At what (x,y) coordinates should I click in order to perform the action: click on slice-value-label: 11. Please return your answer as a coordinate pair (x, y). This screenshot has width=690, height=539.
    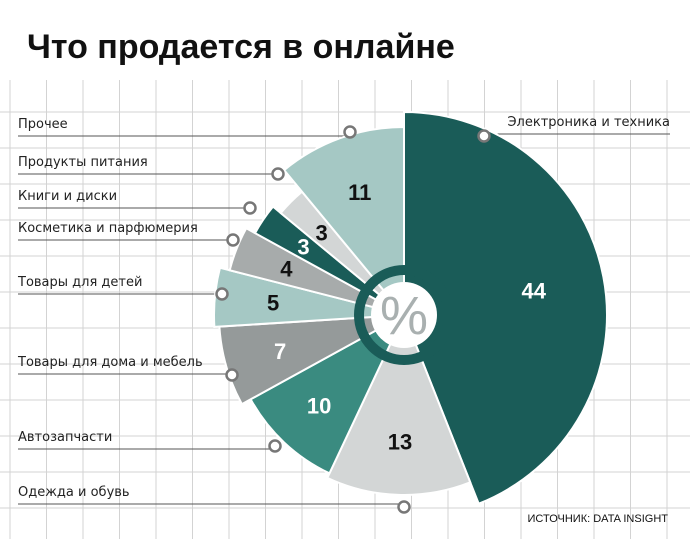
    Looking at the image, I should click on (359, 192).